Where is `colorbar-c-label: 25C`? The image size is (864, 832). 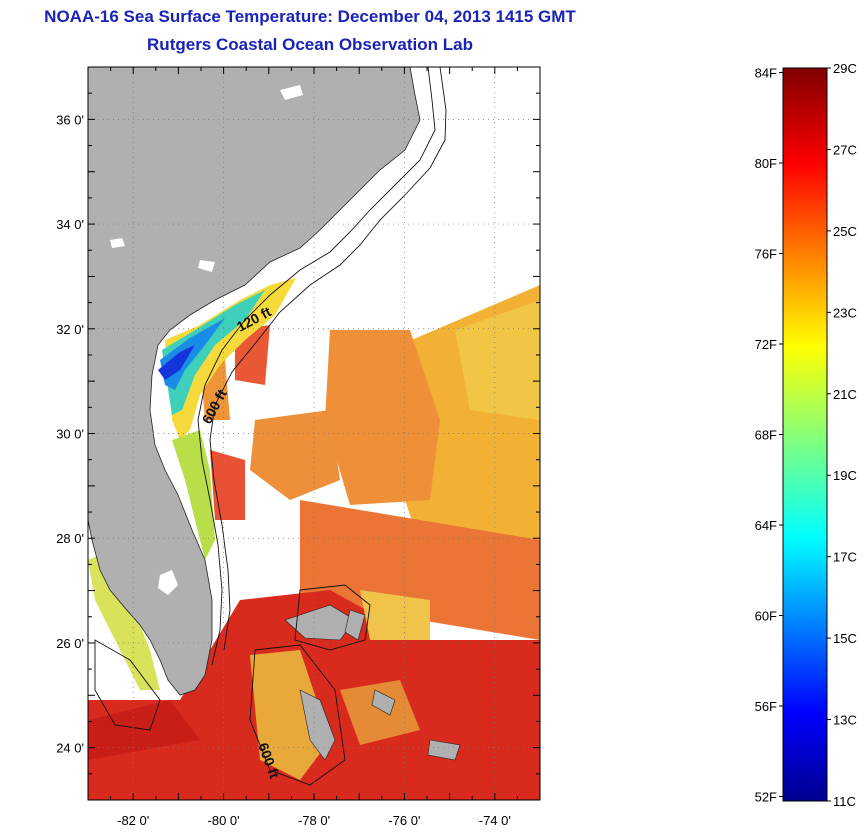
colorbar-c-label: 25C is located at coordinates (845, 231).